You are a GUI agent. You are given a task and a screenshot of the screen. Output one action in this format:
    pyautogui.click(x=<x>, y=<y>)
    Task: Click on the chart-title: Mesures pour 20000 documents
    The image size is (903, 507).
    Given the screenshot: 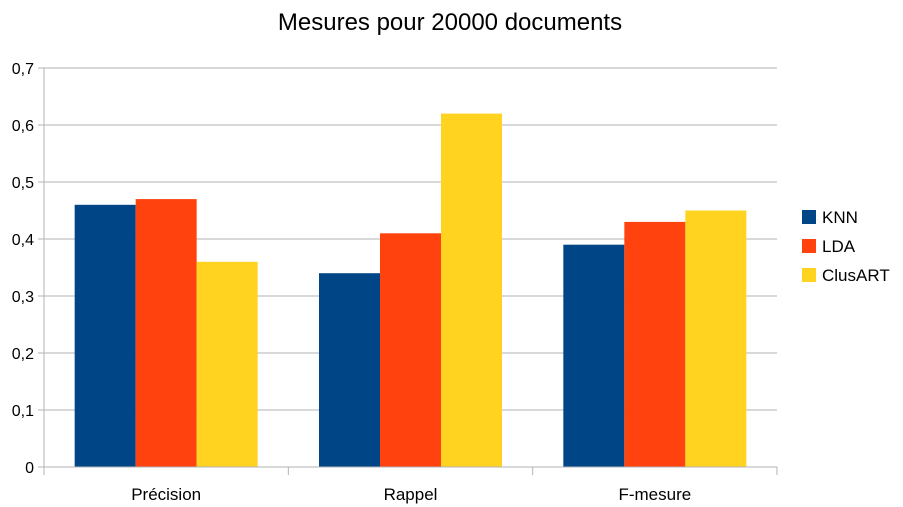 What is the action you would take?
    pyautogui.click(x=450, y=22)
    